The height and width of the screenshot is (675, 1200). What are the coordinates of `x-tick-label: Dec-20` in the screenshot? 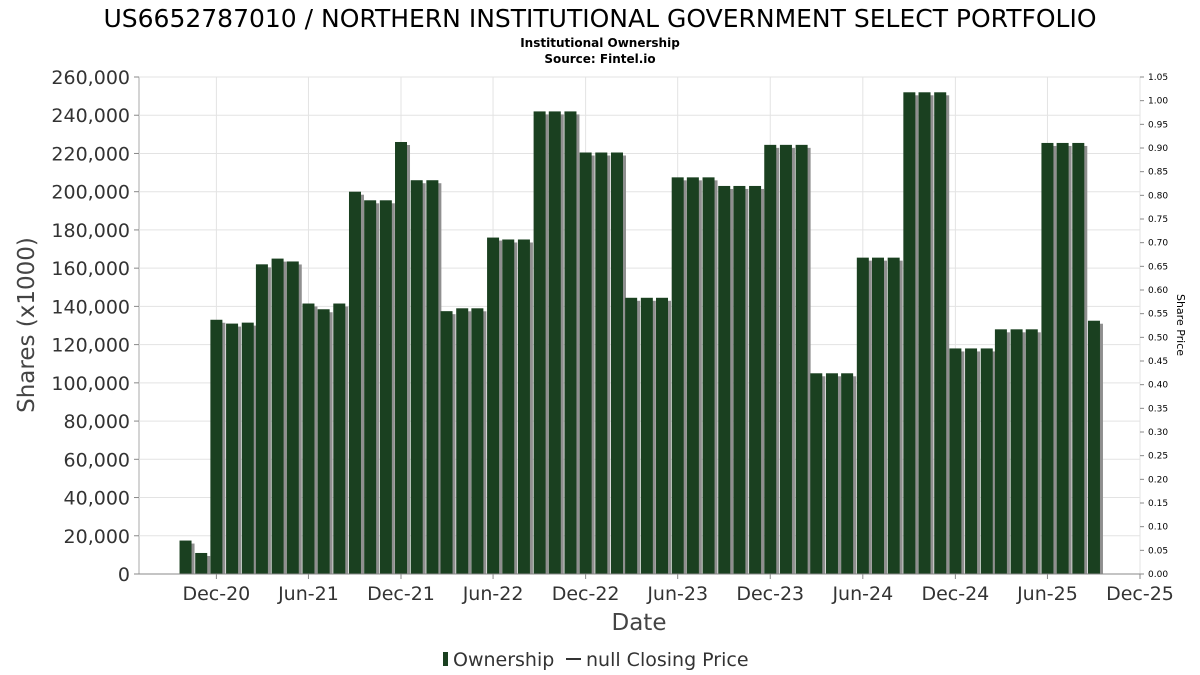 It's located at (216, 594).